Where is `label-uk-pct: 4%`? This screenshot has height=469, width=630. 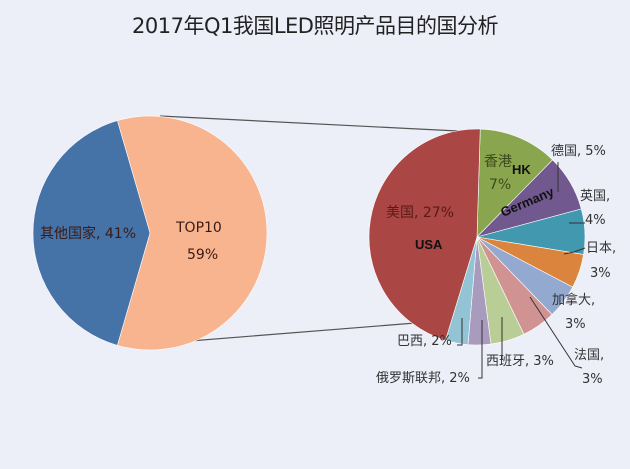
label-uk-pct: 4% is located at coordinates (595, 220).